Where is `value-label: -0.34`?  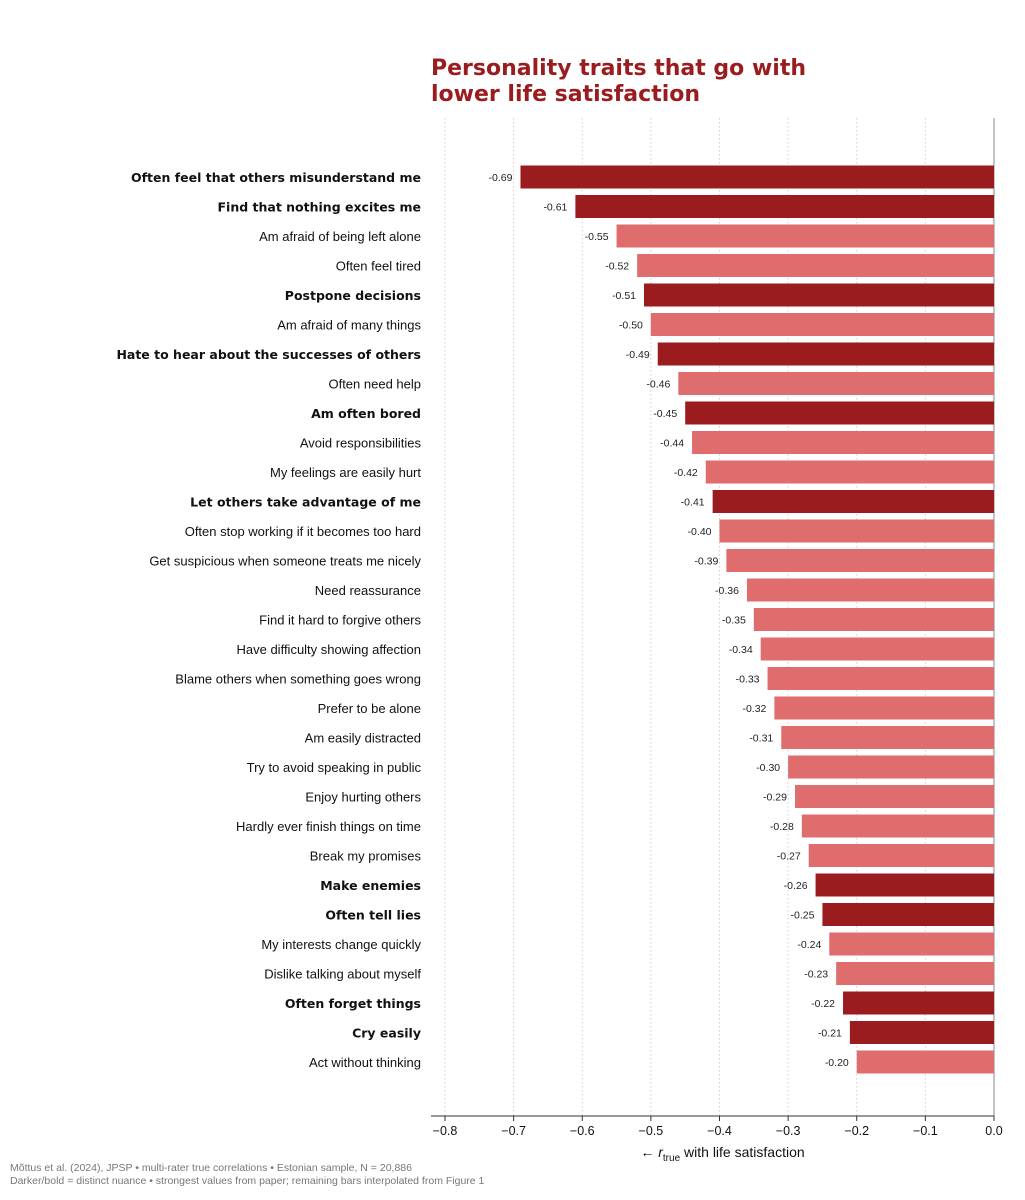
value-label: -0.34 is located at coordinates (741, 650).